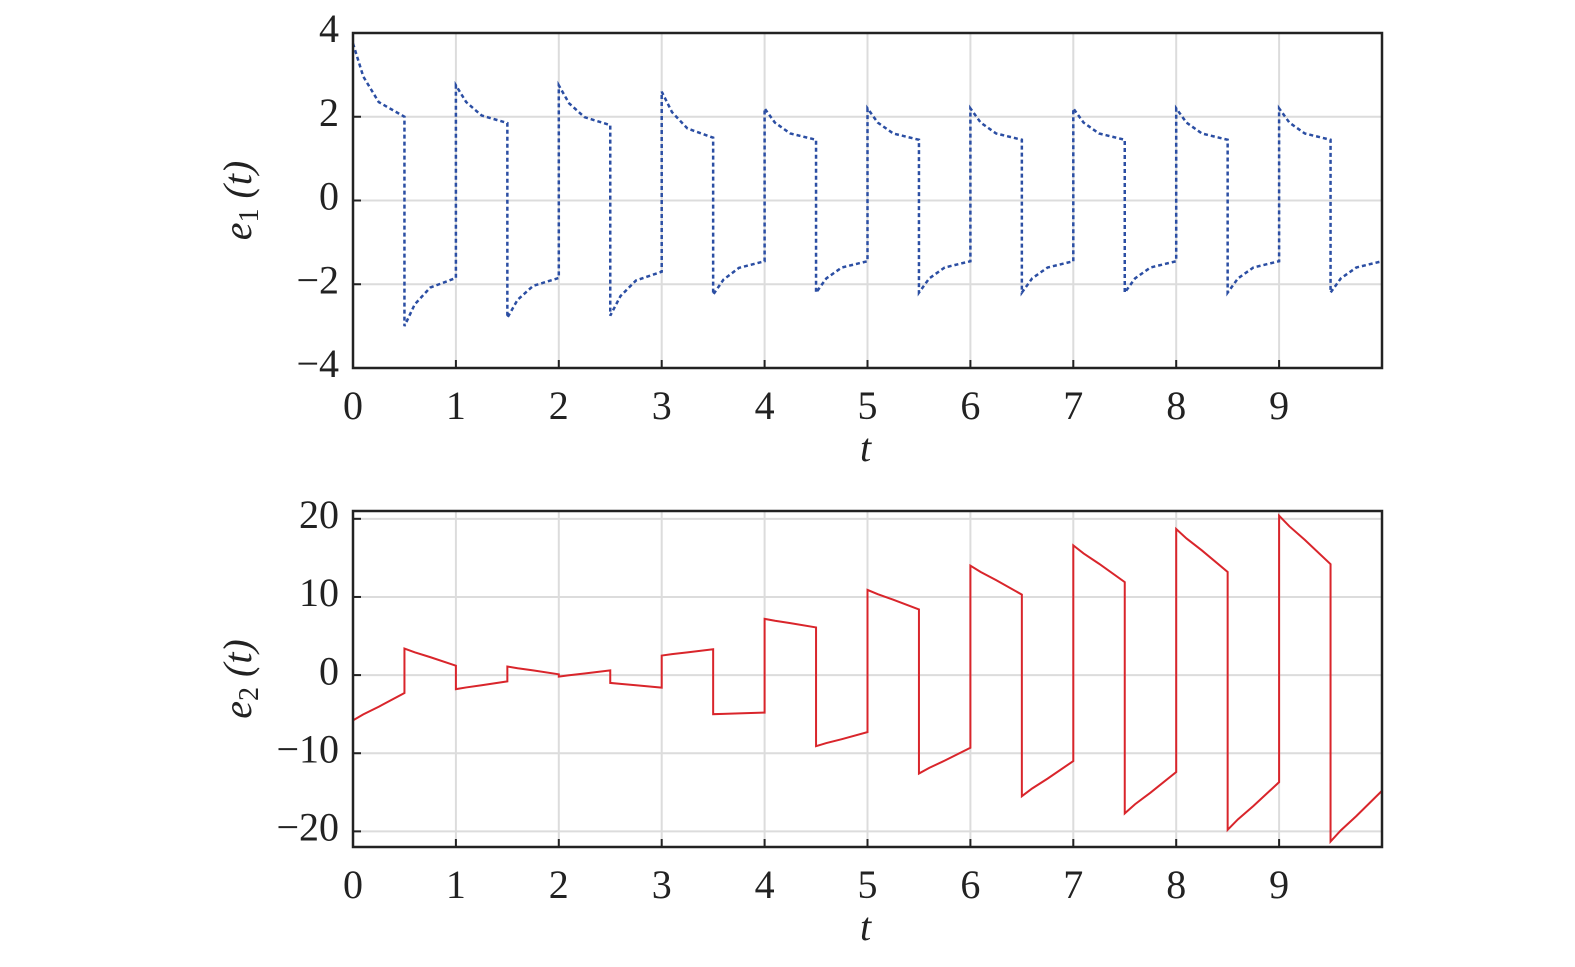 The width and height of the screenshot is (1575, 967). What do you see at coordinates (307, 827) in the screenshot?
I see `y-tick-label: −20` at bounding box center [307, 827].